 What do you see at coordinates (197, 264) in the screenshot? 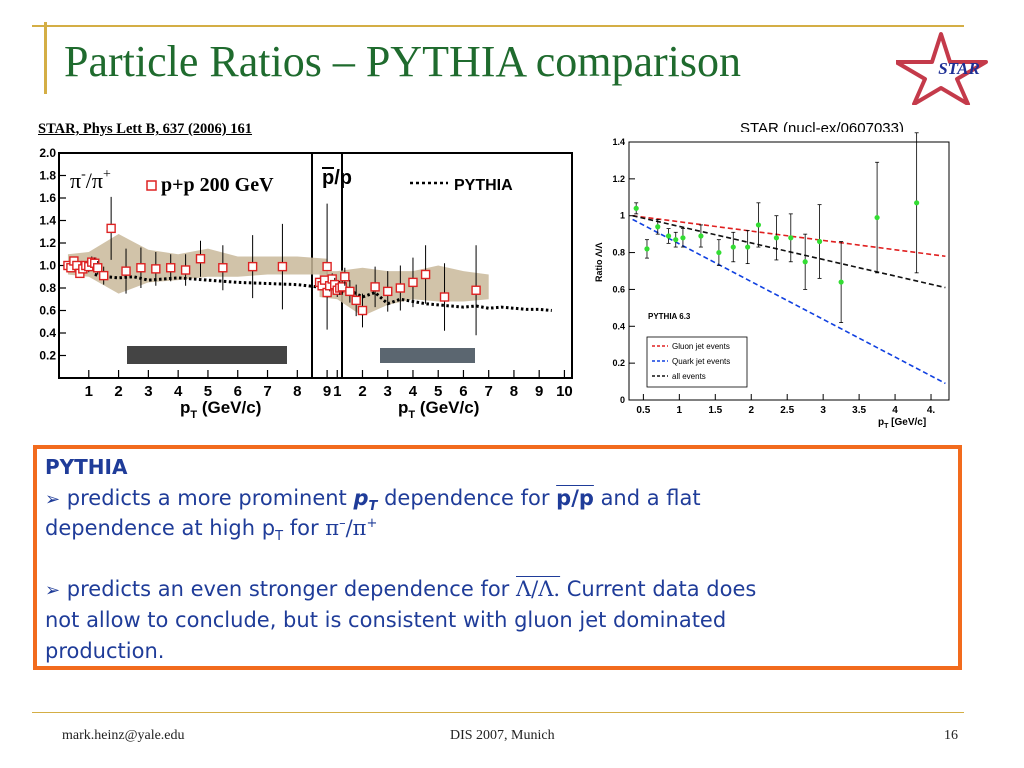
I see `systematic-band` at bounding box center [197, 264].